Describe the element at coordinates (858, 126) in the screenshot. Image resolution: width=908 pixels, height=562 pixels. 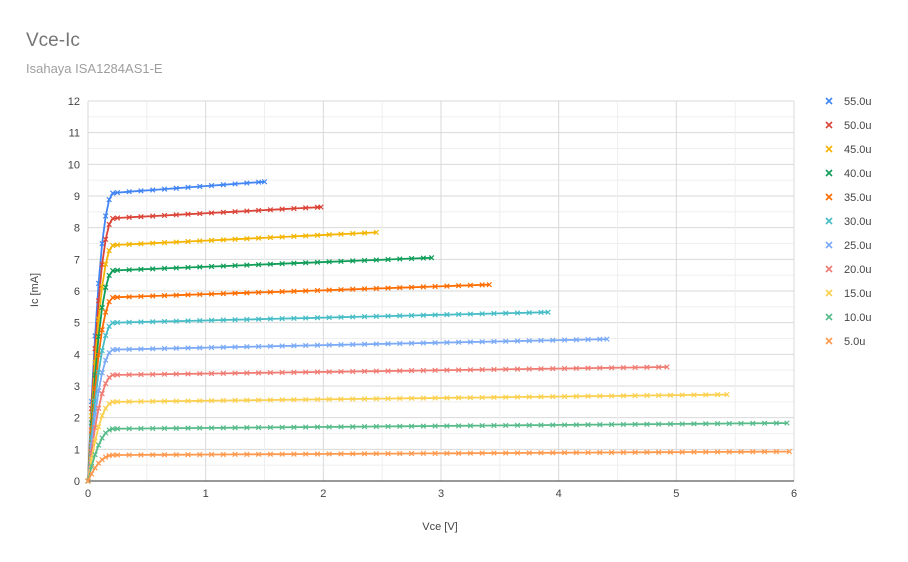
I see `legend-label: 50.0u` at that location.